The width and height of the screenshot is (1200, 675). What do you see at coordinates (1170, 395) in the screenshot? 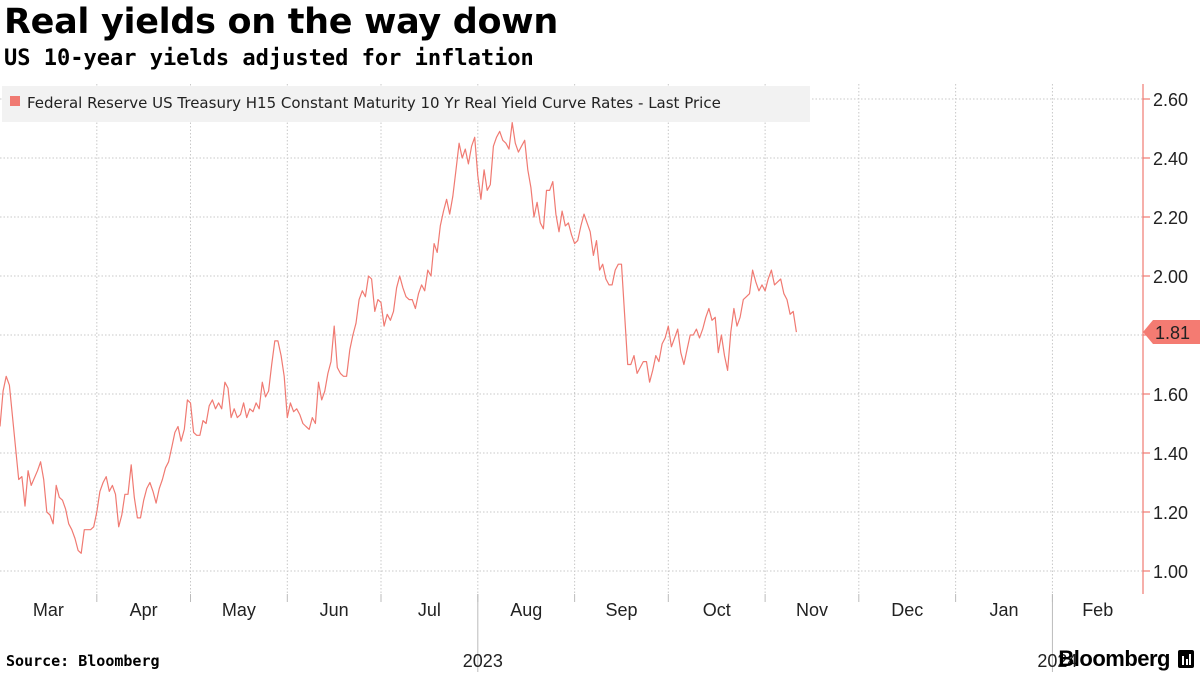
I see `y-tick-label: 1.60` at bounding box center [1170, 395].